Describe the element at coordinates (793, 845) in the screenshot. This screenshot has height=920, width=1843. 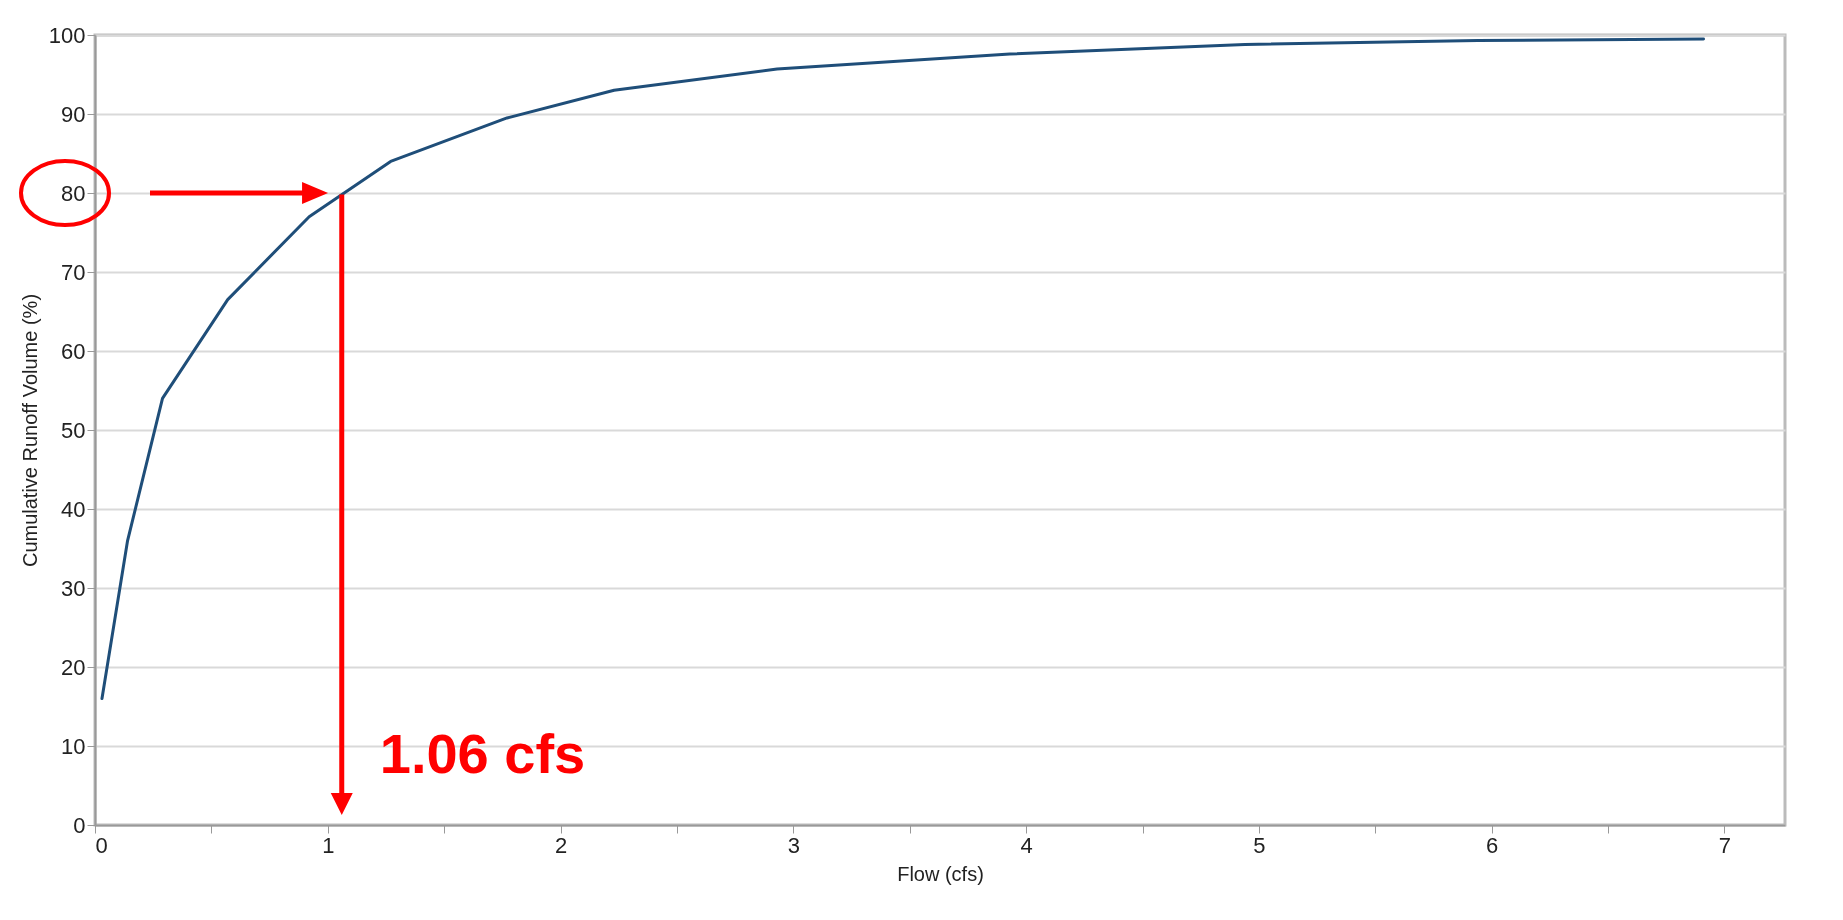
I see `x-tick-label: 3` at that location.